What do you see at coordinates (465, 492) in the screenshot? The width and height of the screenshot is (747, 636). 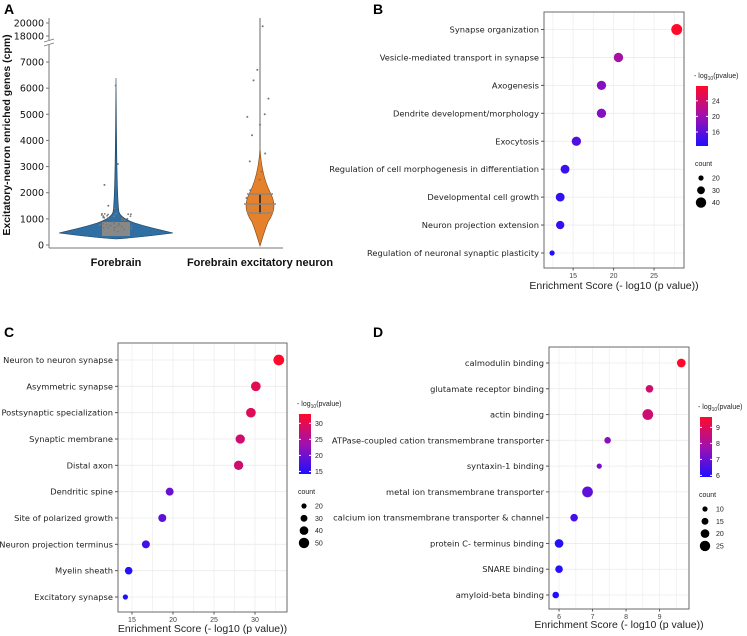 I see `category-label: metal ion transmembrane transporter` at bounding box center [465, 492].